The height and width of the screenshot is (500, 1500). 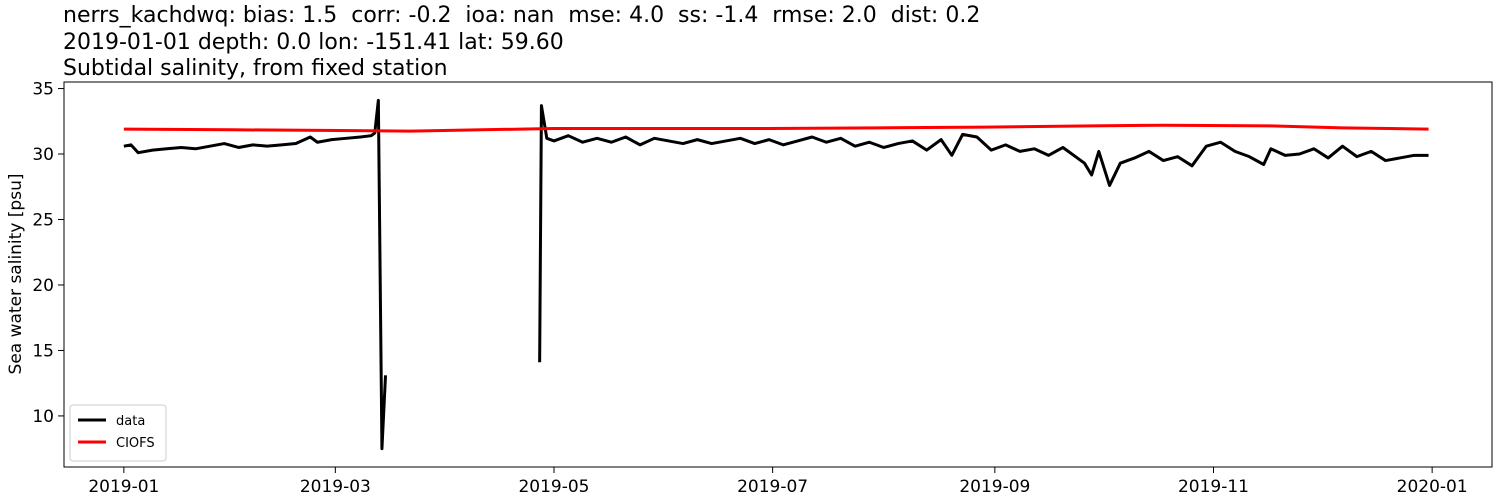 What do you see at coordinates (43, 286) in the screenshot?
I see `y-tick-label: 20` at bounding box center [43, 286].